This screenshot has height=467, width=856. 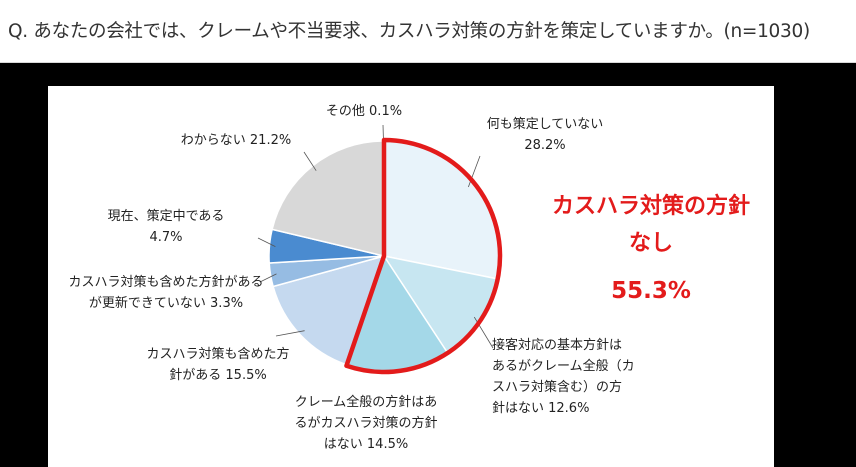 I want to click on slice-label-1-line-2: スハラ対策含む）の方, so click(x=557, y=387).